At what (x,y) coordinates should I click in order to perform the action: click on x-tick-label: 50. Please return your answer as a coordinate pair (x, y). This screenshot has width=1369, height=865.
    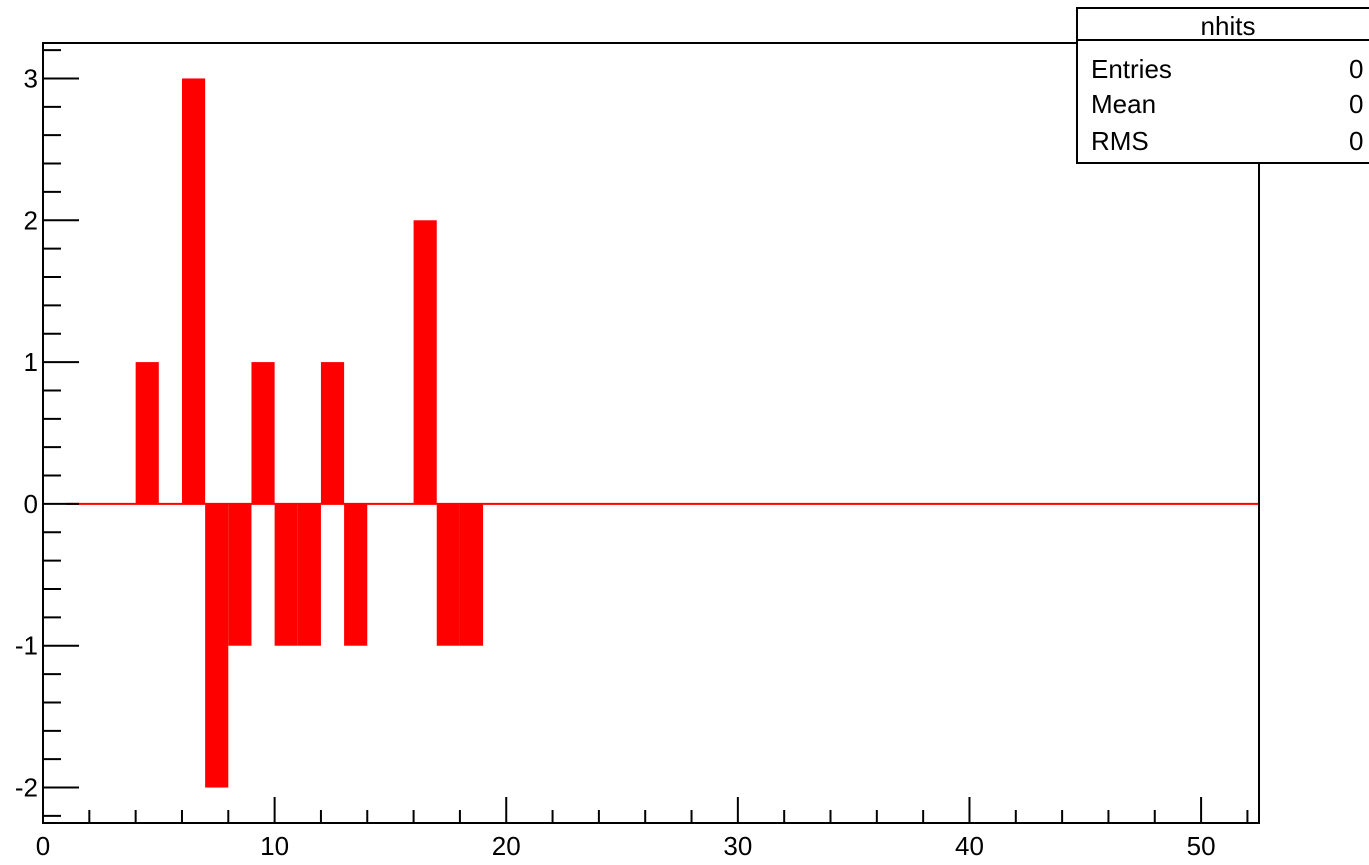
    Looking at the image, I should click on (1201, 845).